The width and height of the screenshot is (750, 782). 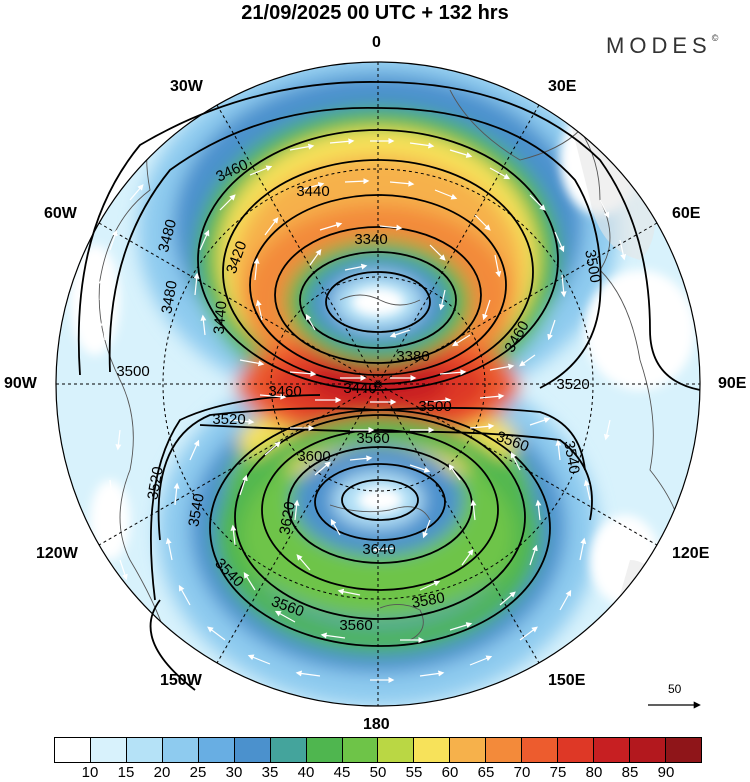 What do you see at coordinates (378, 772) in the screenshot?
I see `colorbar-tick-label: 50` at bounding box center [378, 772].